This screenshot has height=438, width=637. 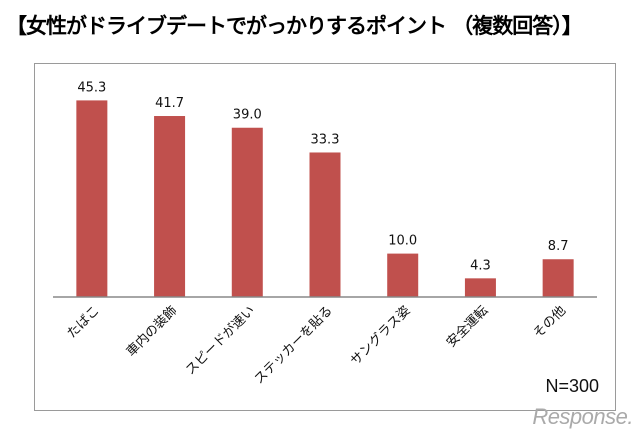 What do you see at coordinates (402, 241) in the screenshot?
I see `data-label: 10.0` at bounding box center [402, 241].